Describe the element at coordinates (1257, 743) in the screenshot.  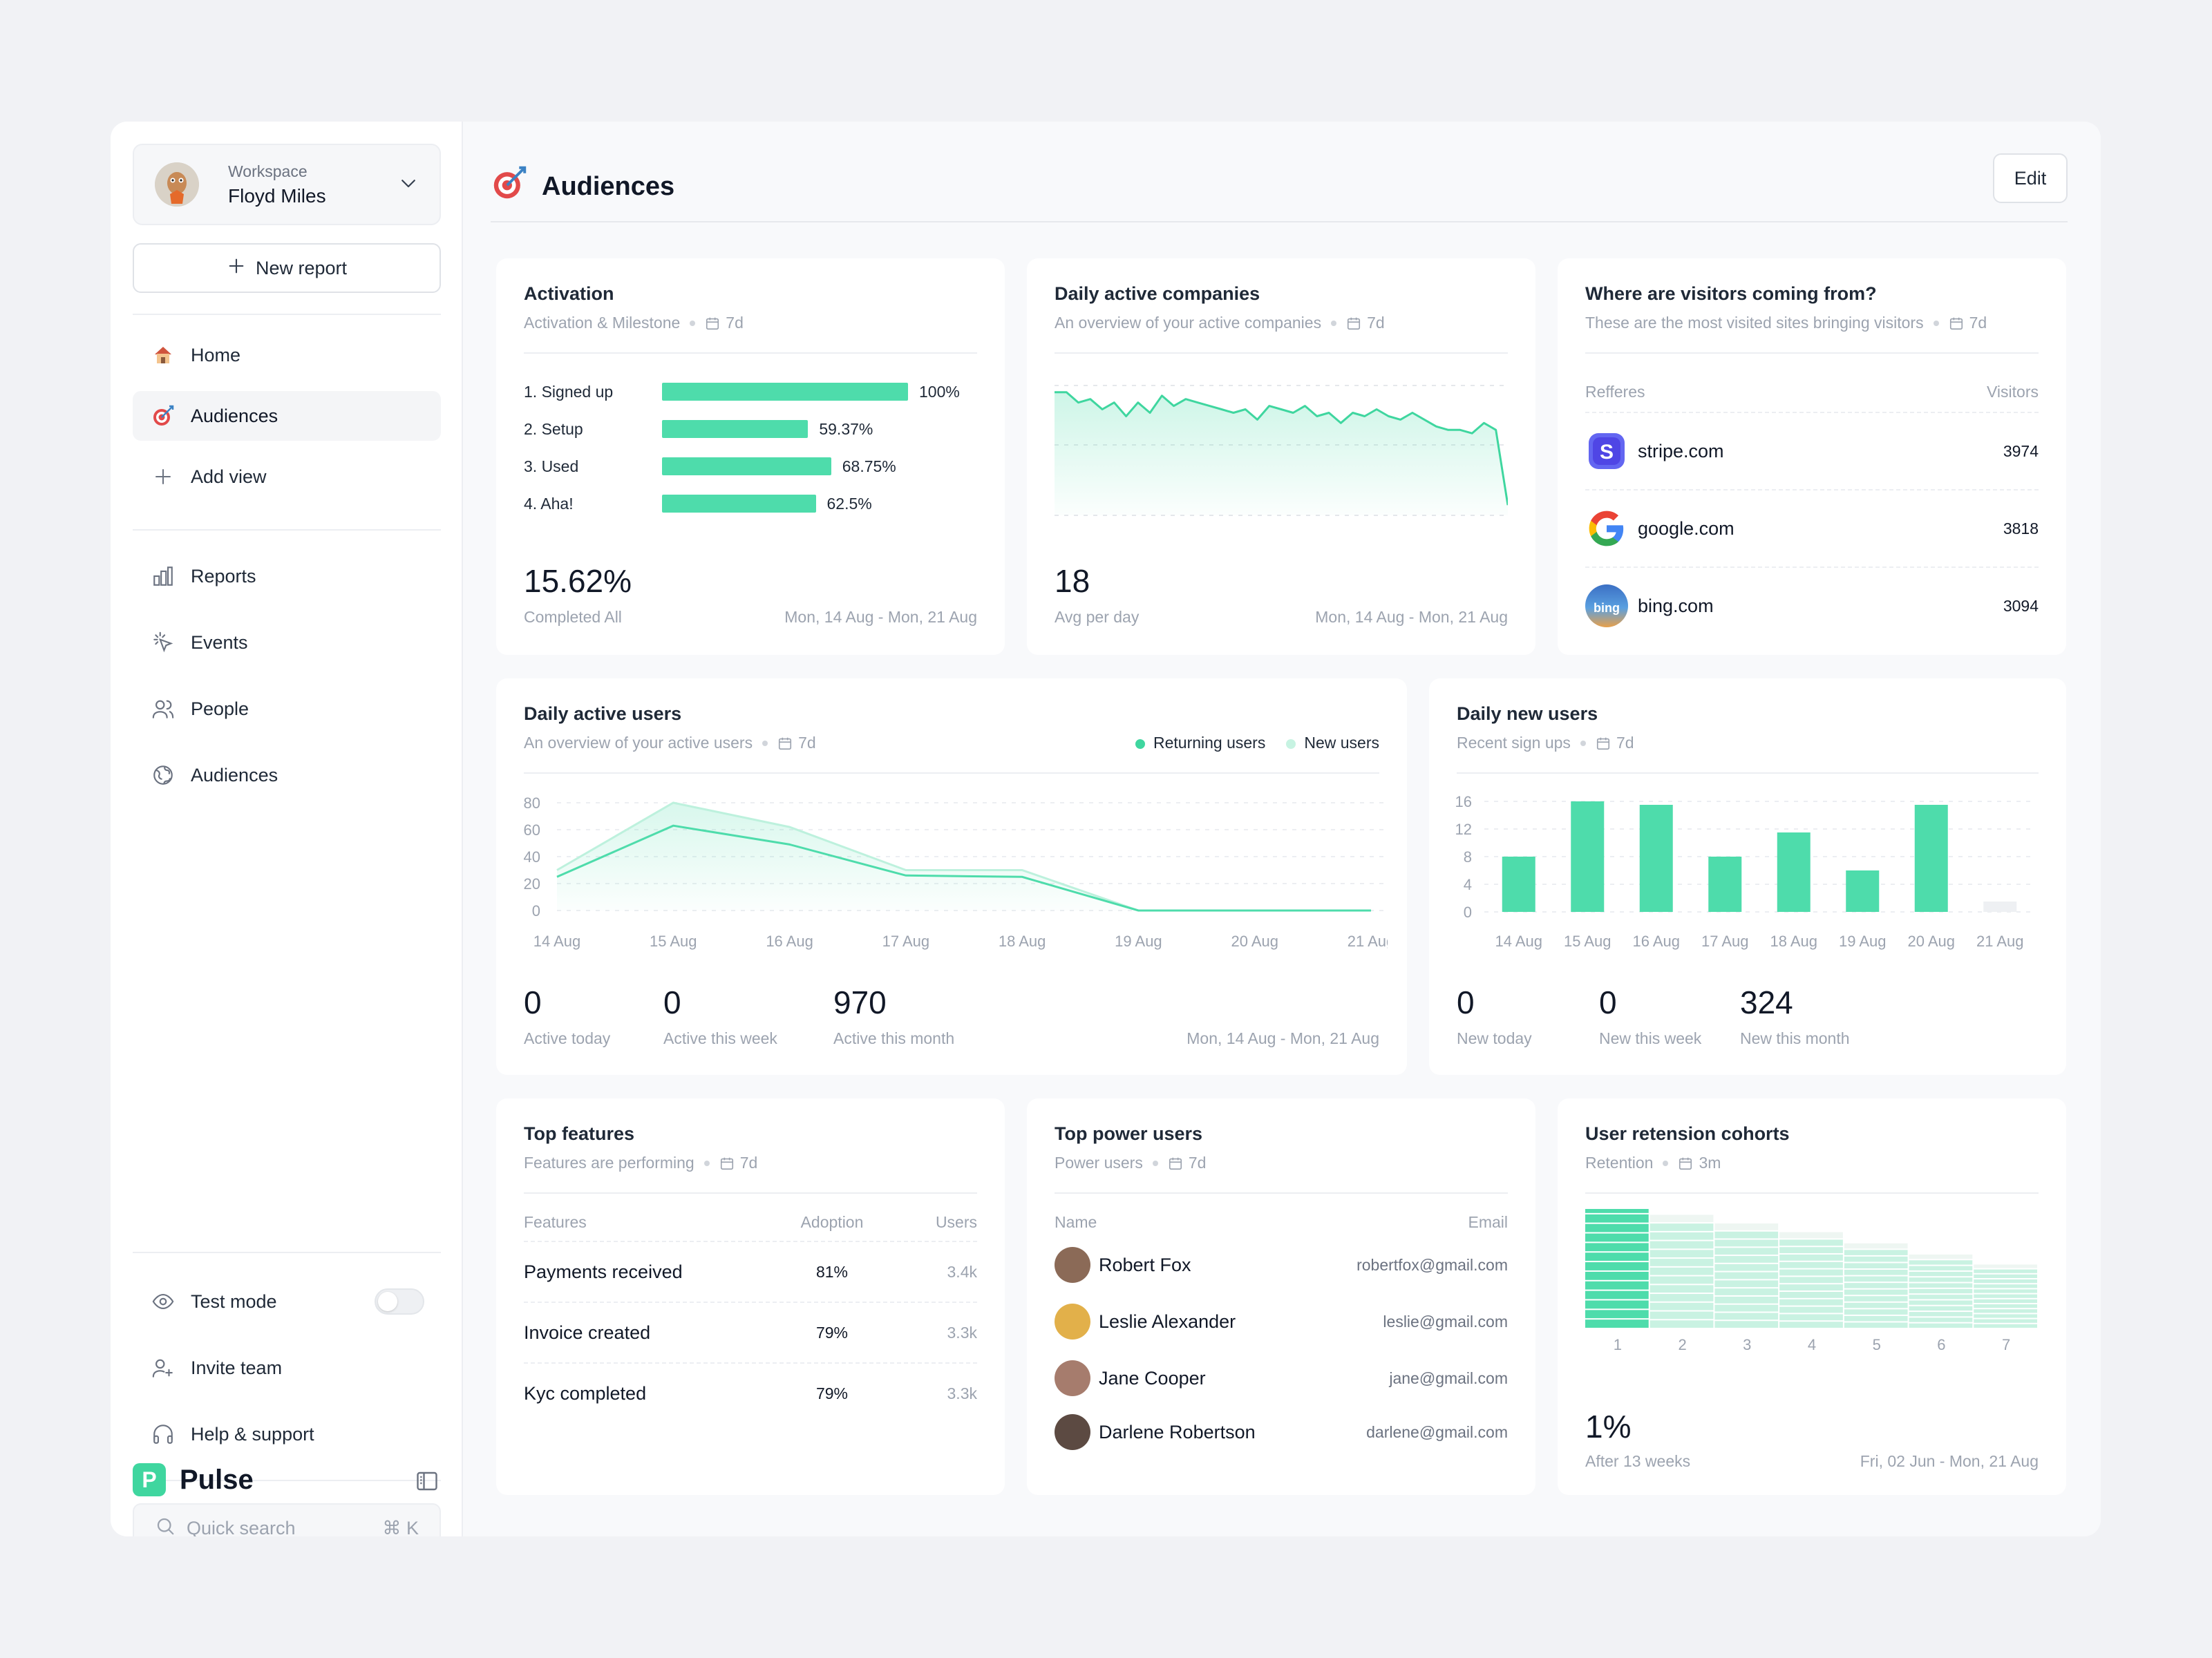
I see `chart-legend: Returning users New users` at that location.